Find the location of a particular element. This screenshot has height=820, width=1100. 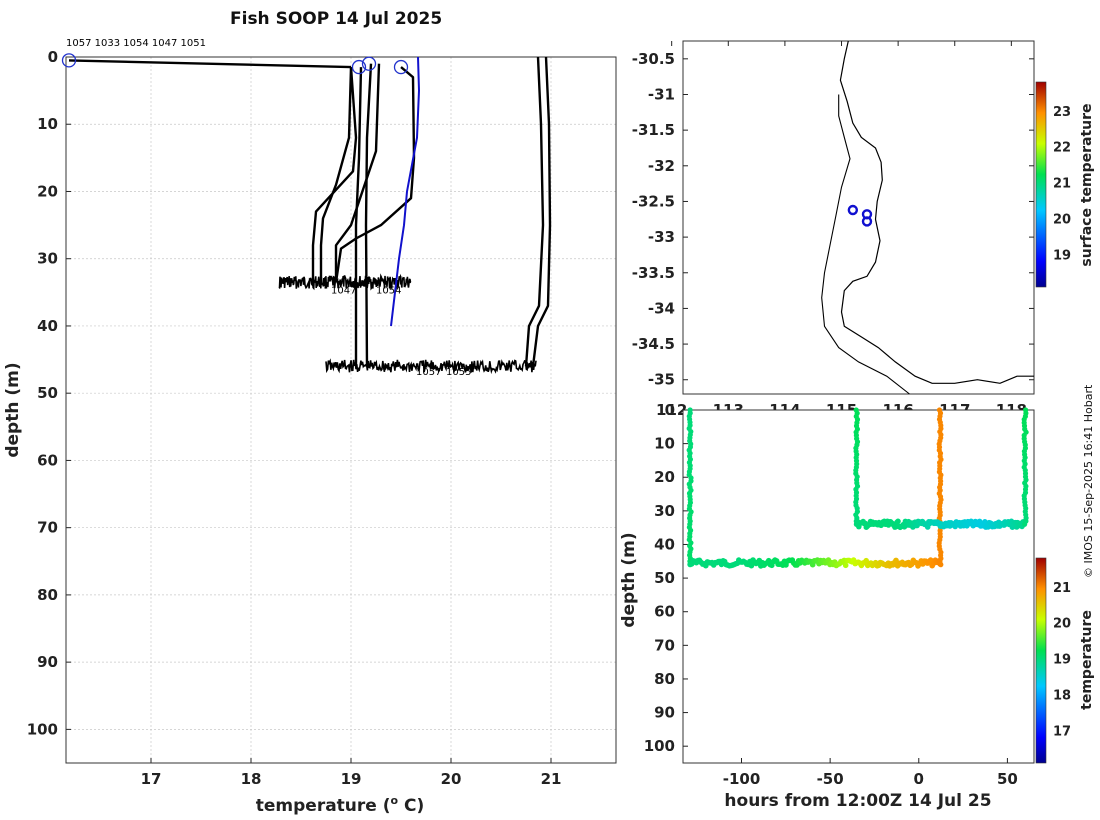

surface-colorbar-tick: 22 is located at coordinates (1062, 148).